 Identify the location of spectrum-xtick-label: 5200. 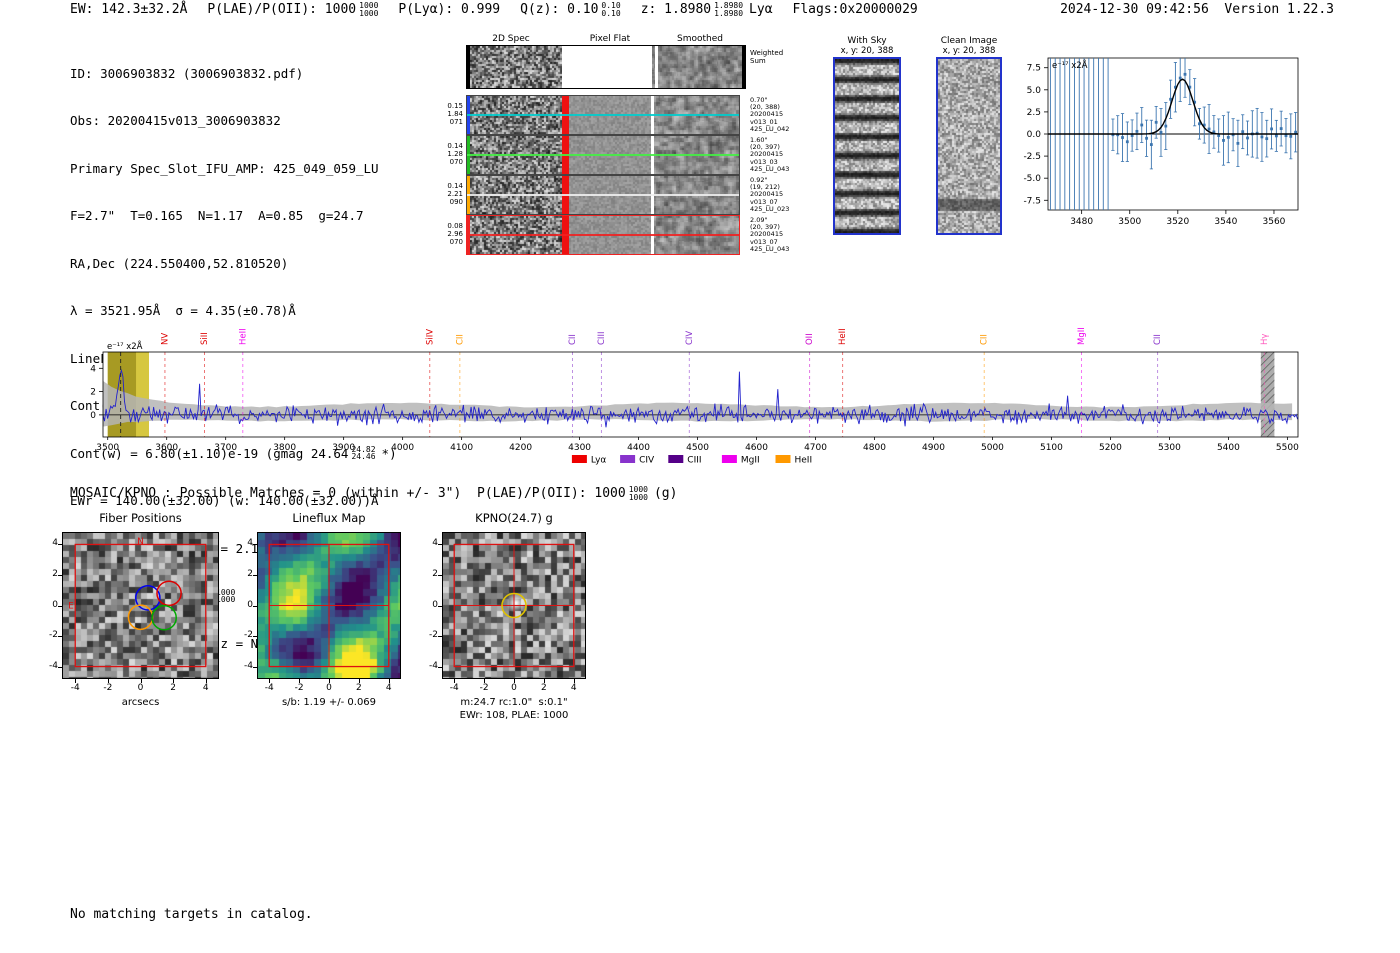
(1110, 448).